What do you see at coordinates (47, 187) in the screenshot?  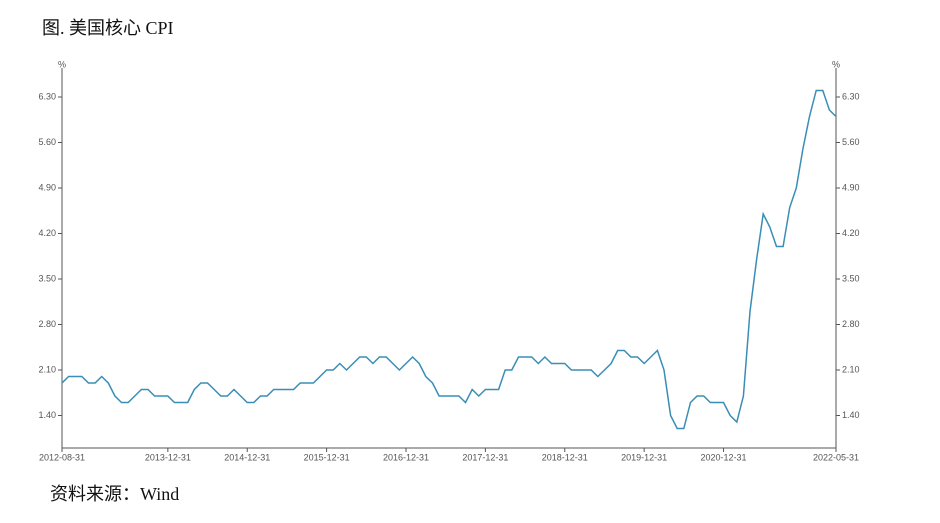 I see `y-tick-label: 4.90` at bounding box center [47, 187].